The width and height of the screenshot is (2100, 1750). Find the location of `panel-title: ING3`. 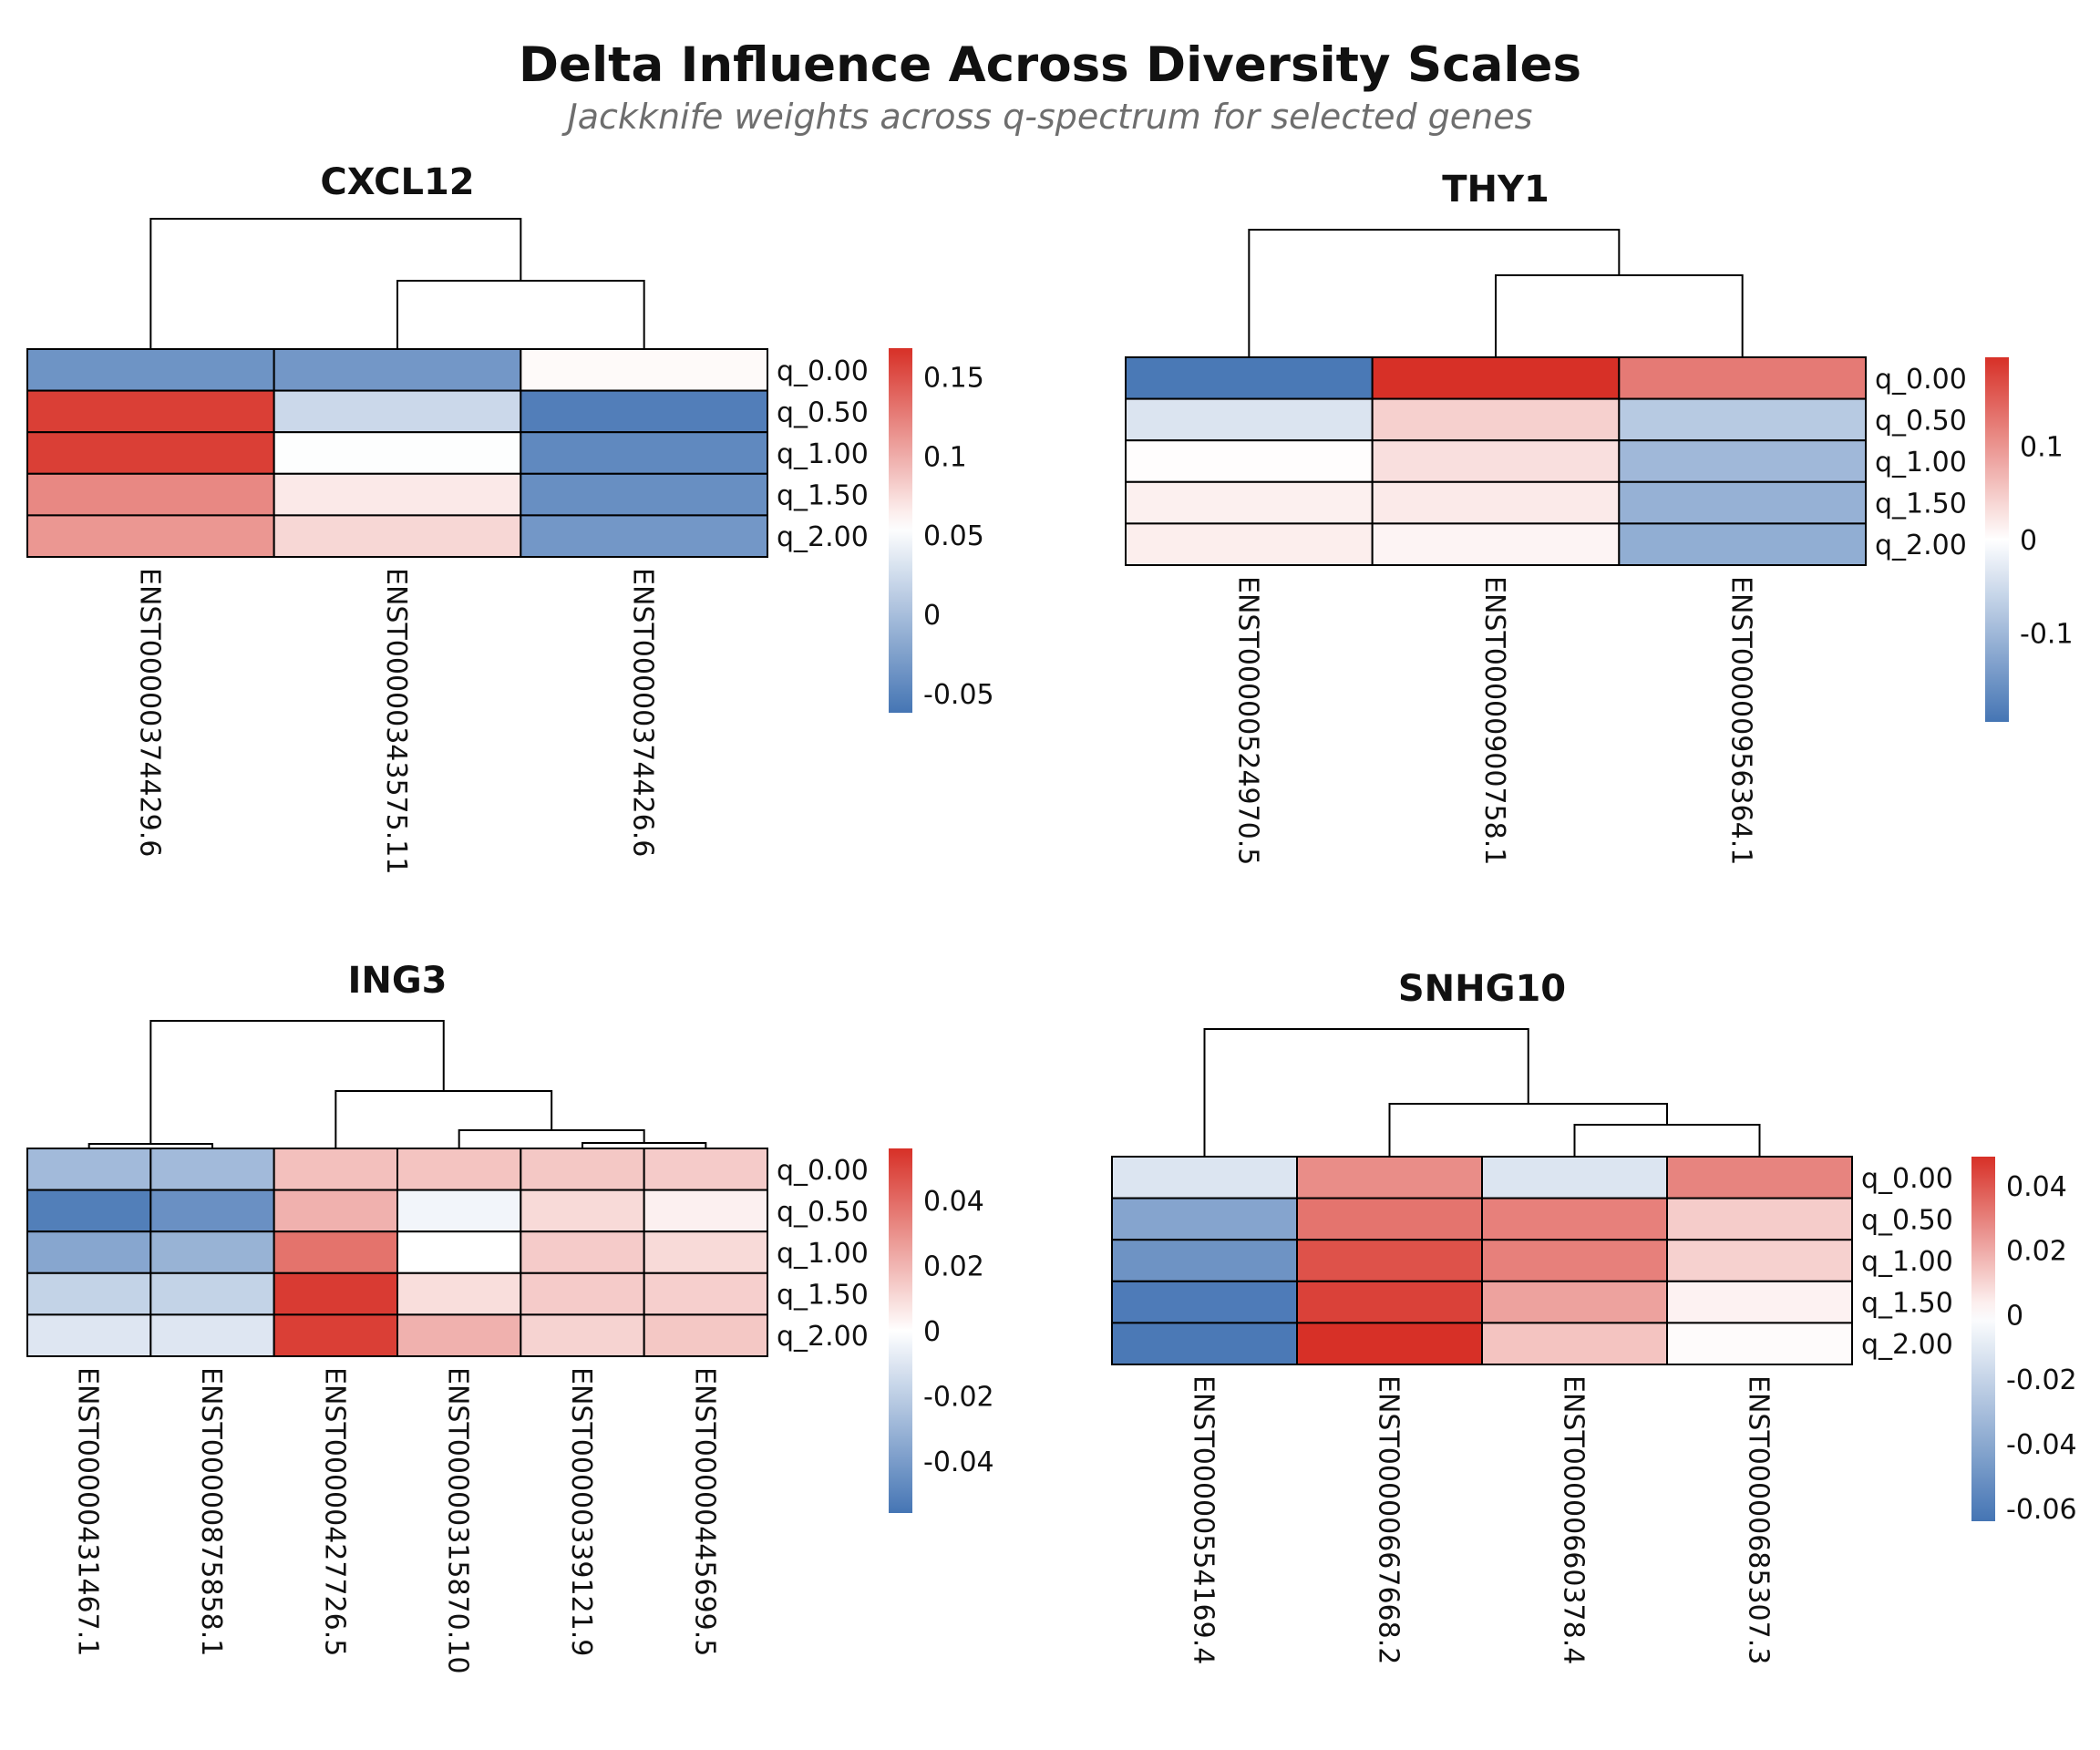

panel-title: ING3 is located at coordinates (397, 981).